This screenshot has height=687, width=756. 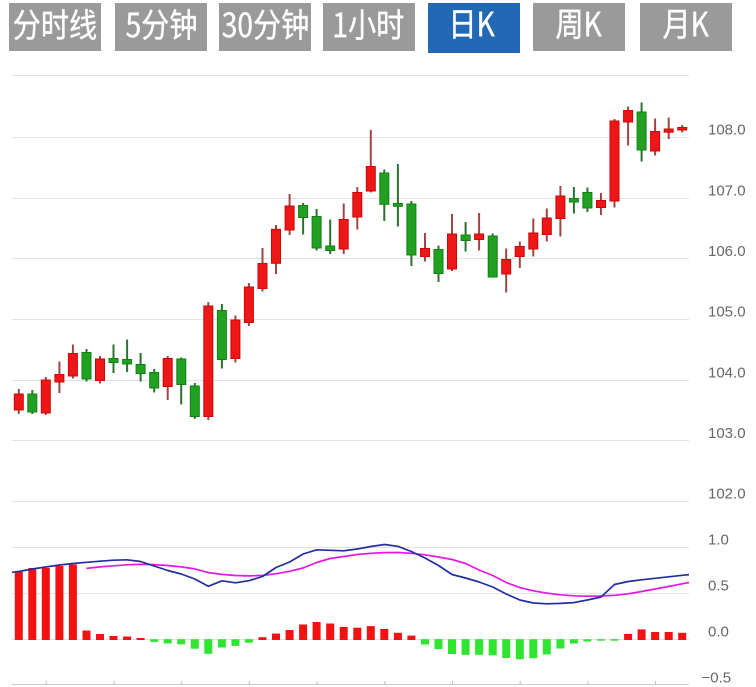 I want to click on svg-text: 0.5, so click(x=718, y=586).